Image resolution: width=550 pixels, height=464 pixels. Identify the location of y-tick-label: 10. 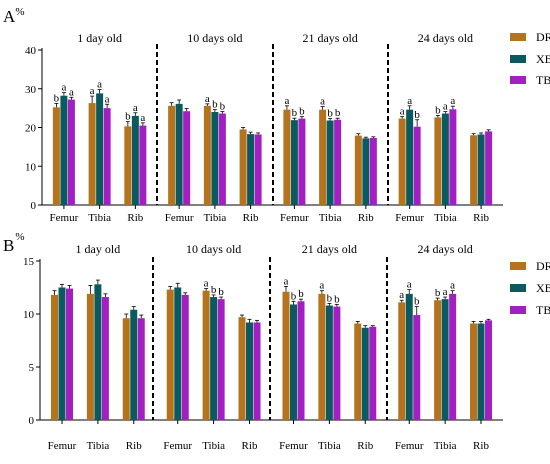
(31, 167).